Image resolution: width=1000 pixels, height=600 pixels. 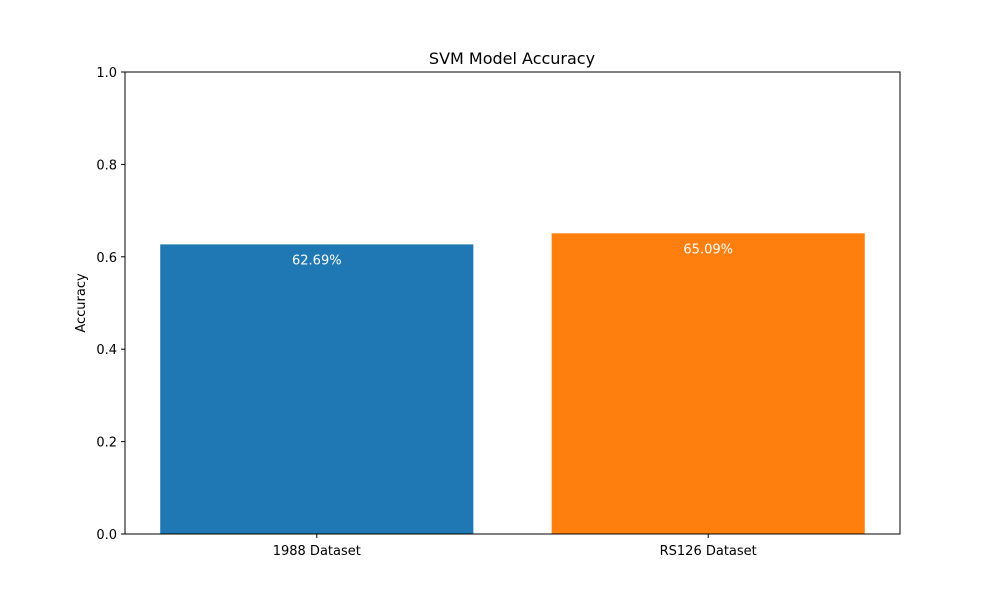 I want to click on y-tick-label: 0.6, so click(x=106, y=258).